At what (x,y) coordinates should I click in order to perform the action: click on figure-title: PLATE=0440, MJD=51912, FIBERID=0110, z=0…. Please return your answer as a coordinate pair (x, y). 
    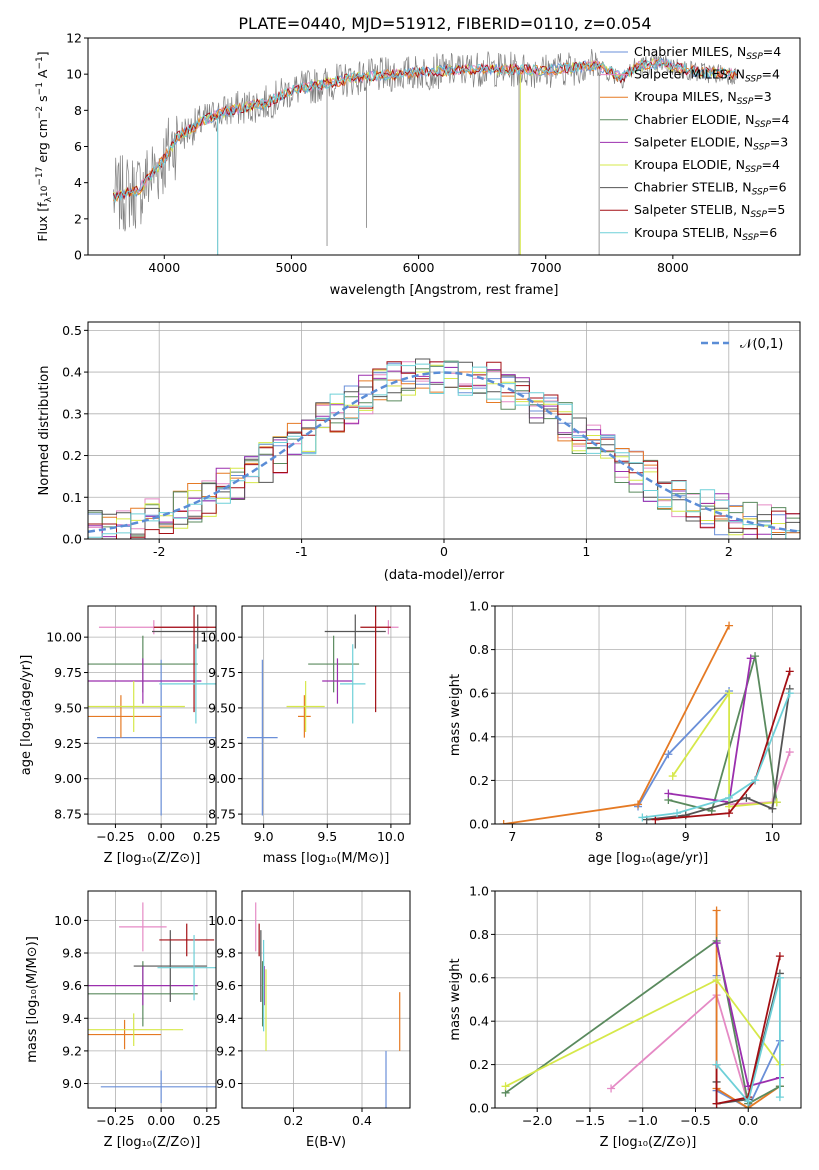
    Looking at the image, I should click on (444, 23).